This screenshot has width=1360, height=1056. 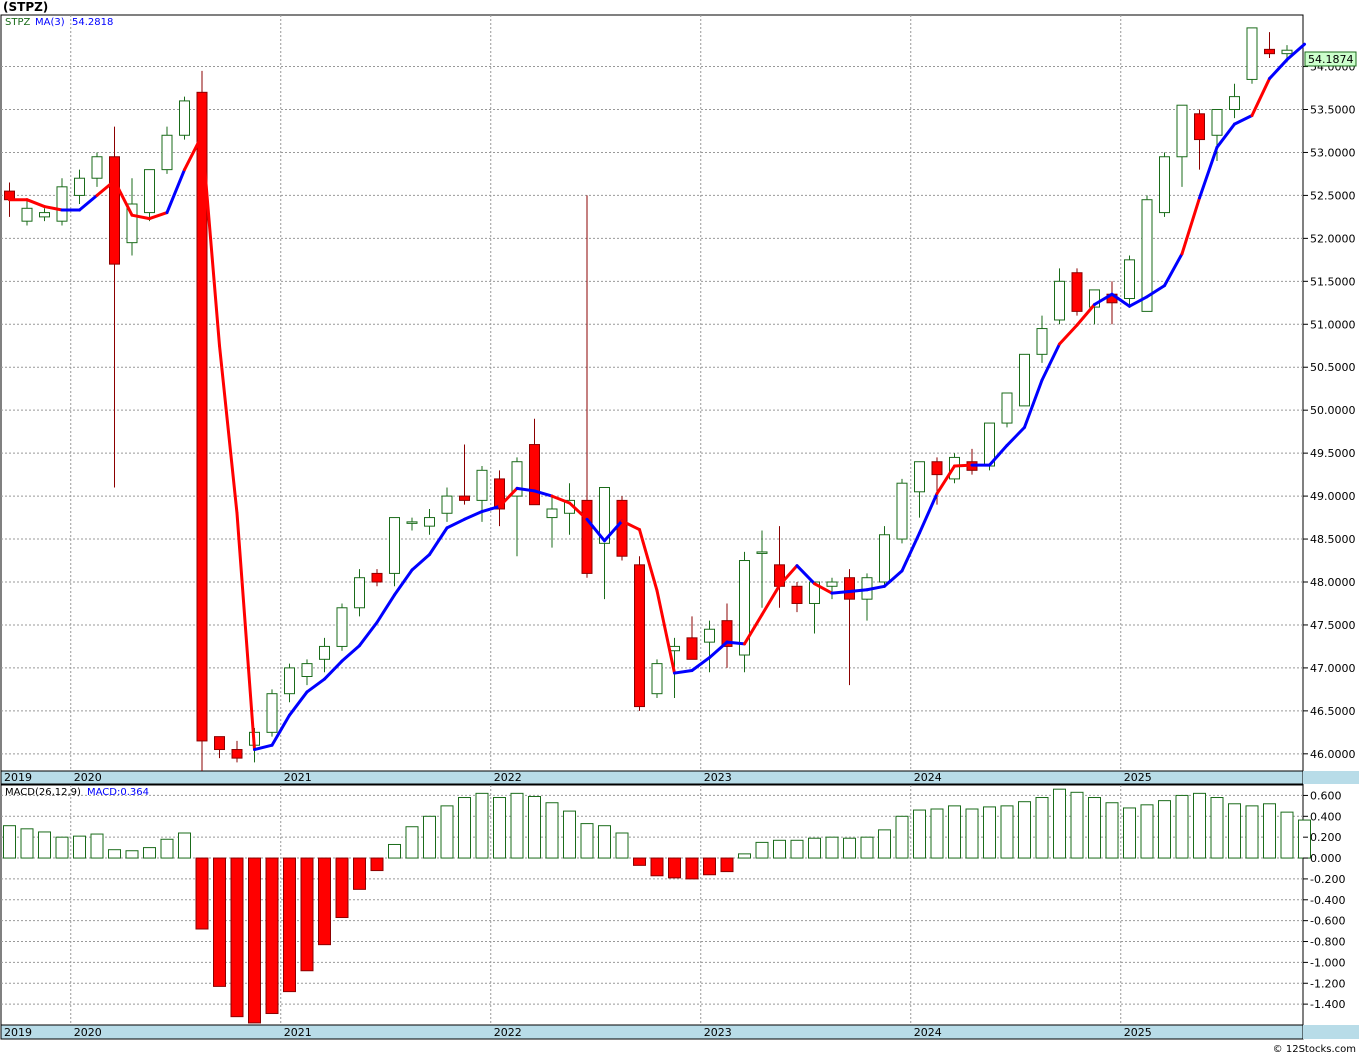 What do you see at coordinates (1333, 582) in the screenshot?
I see `price-tick-label: 48.0000` at bounding box center [1333, 582].